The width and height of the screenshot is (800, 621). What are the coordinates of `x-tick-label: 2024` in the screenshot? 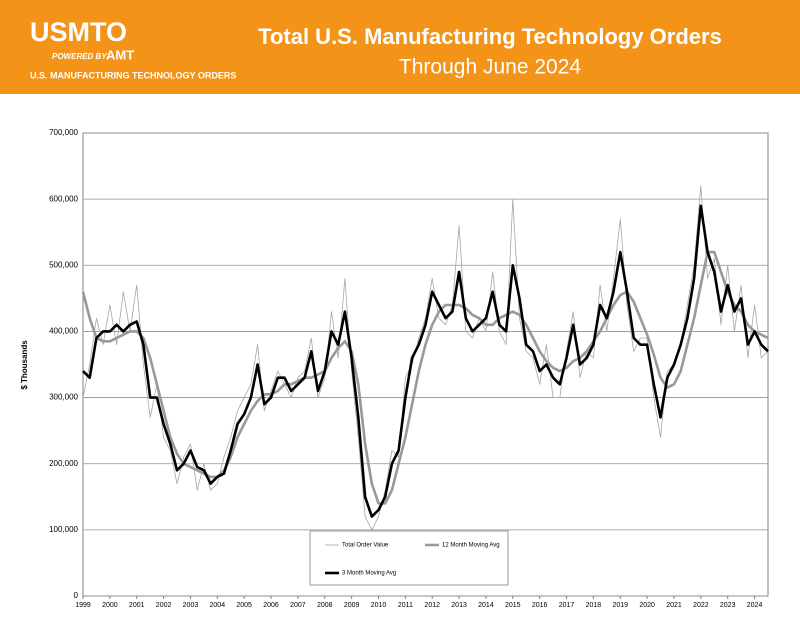 It's located at (755, 605).